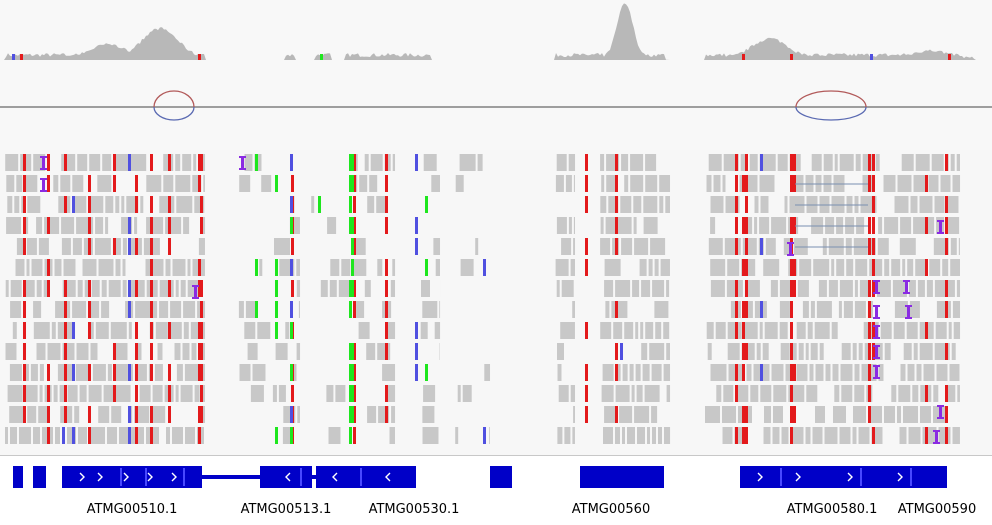 The width and height of the screenshot is (992, 525). I want to click on gene-label-atmg00560: ATMG00560, so click(611, 509).